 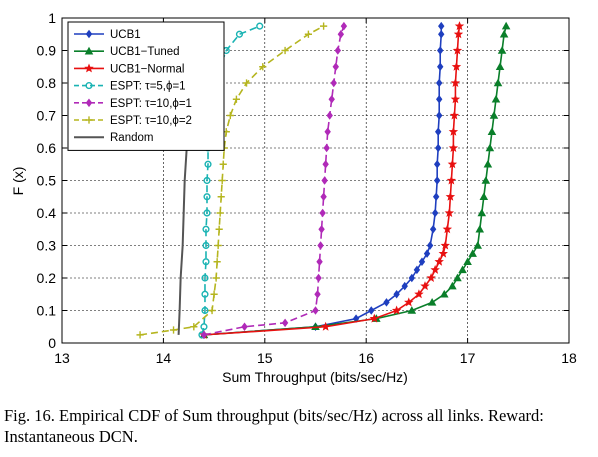 What do you see at coordinates (47, 51) in the screenshot?
I see `y-tick-label: 0.9` at bounding box center [47, 51].